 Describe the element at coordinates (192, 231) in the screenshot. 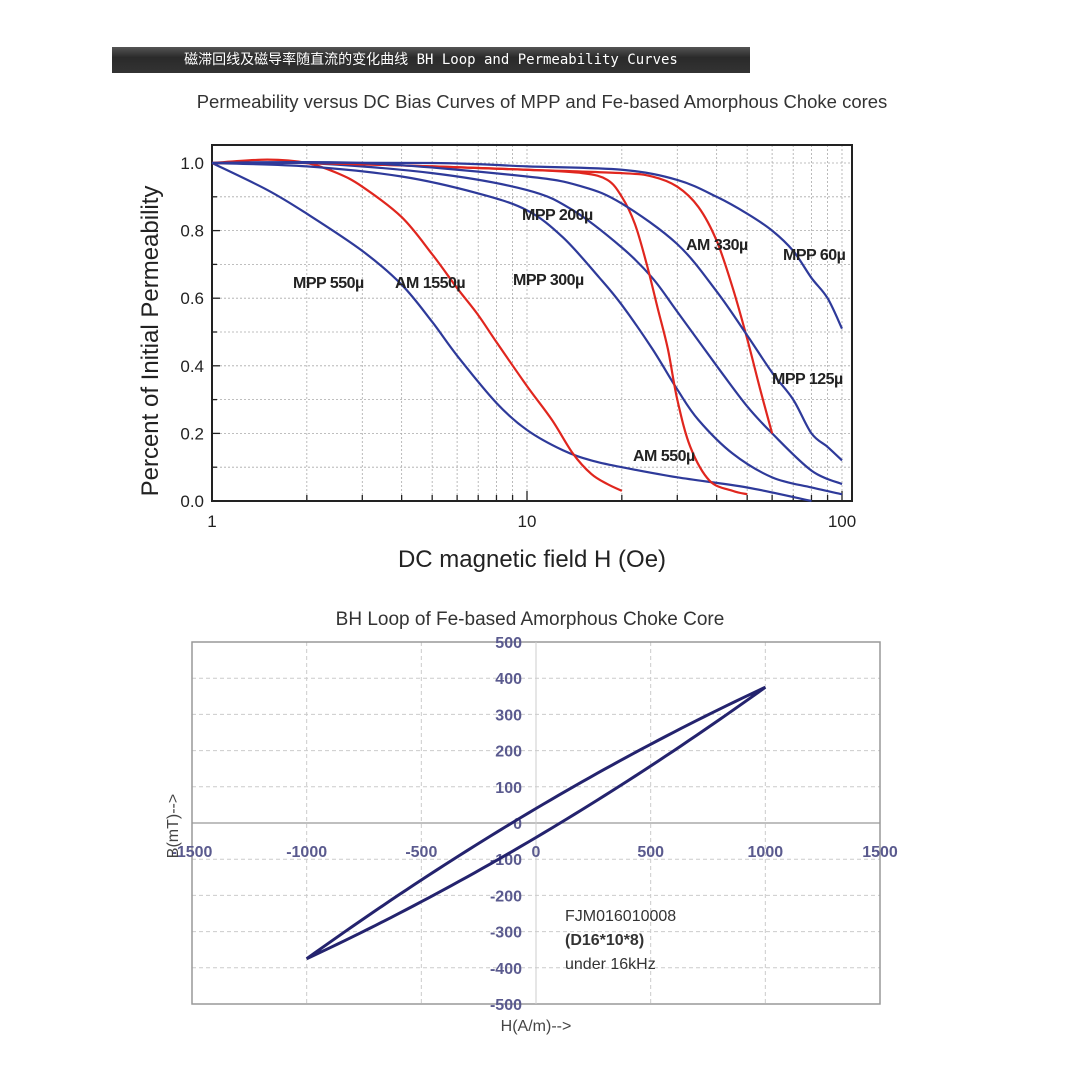

I see `y-tick-label: 0.8` at that location.